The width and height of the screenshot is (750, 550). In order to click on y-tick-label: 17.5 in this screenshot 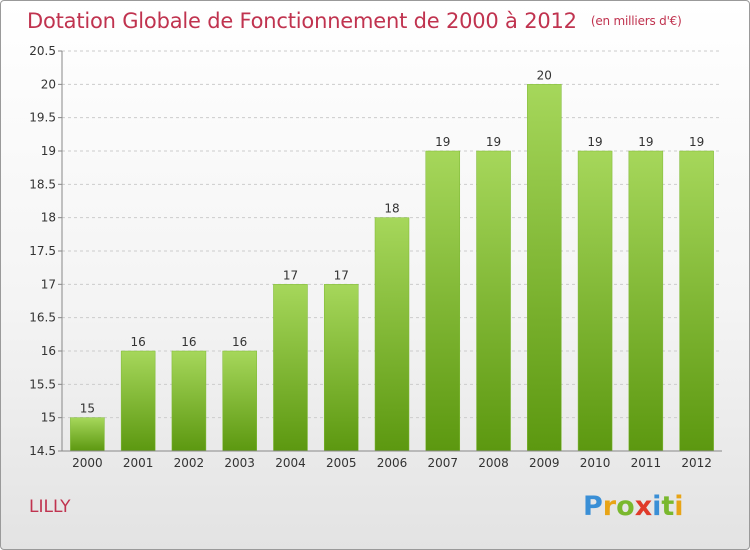, I will do `click(42, 251)`.